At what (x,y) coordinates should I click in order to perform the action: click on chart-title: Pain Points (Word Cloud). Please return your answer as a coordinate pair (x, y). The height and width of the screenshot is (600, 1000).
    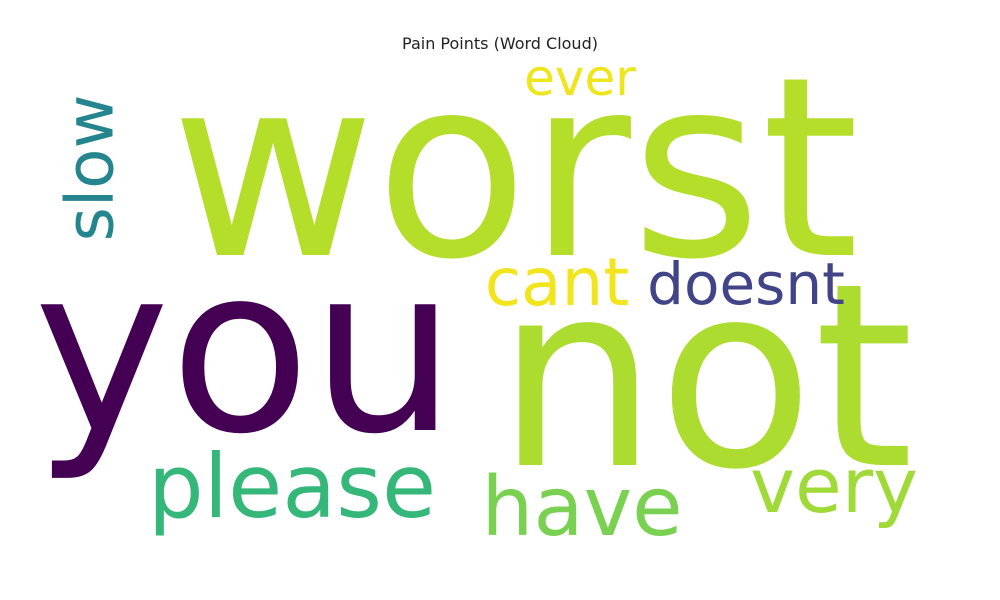
    Looking at the image, I should click on (500, 43).